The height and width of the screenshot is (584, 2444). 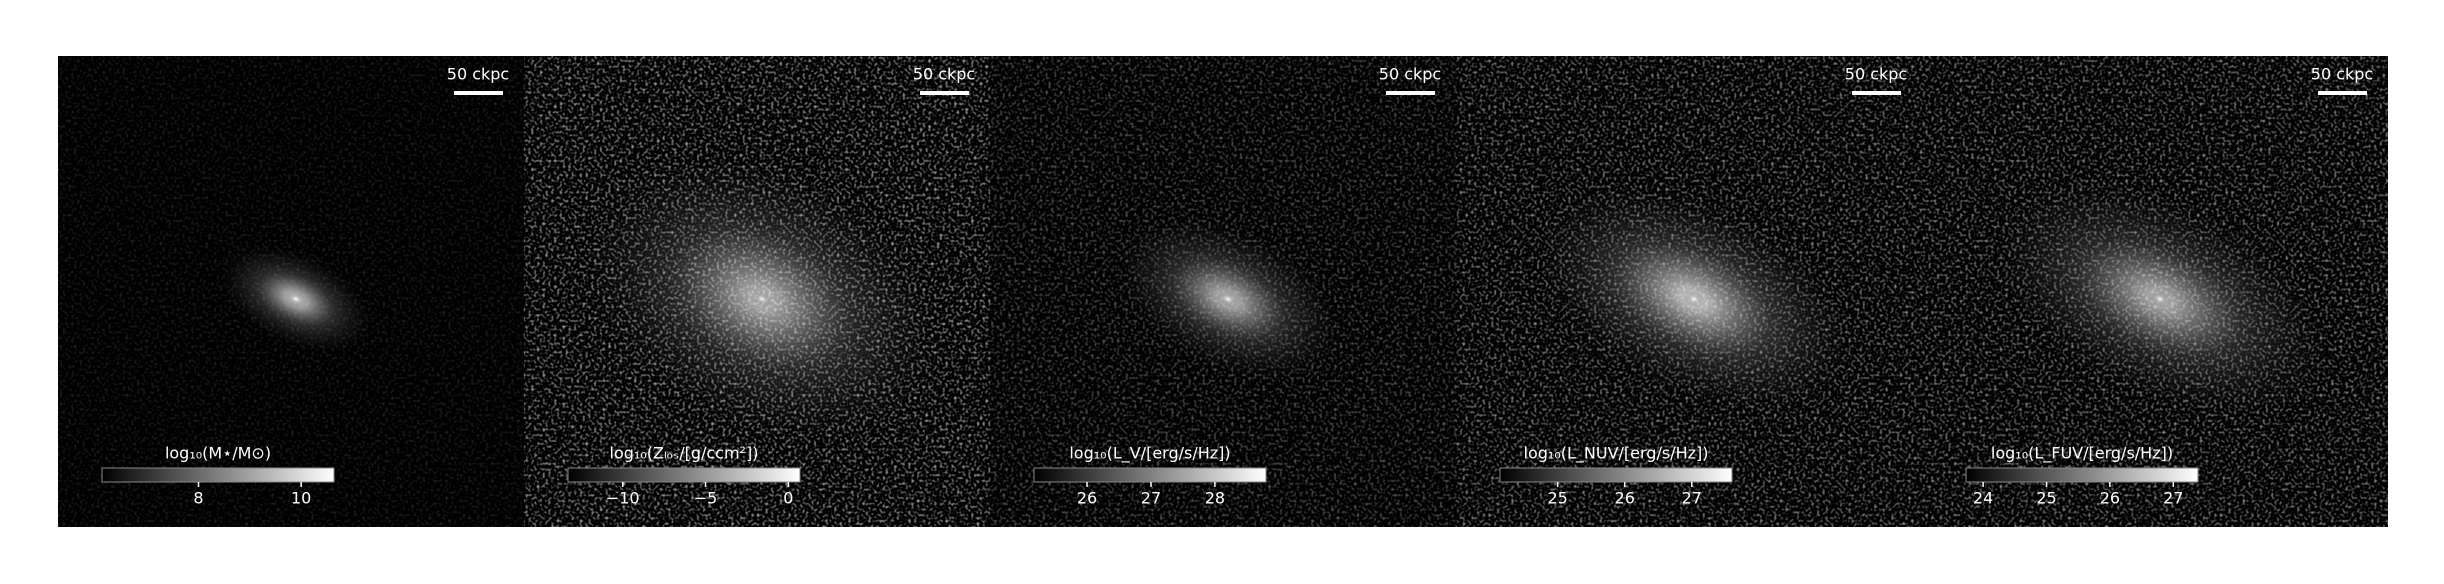 I want to click on colorbar-tick-label: 10, so click(x=301, y=498).